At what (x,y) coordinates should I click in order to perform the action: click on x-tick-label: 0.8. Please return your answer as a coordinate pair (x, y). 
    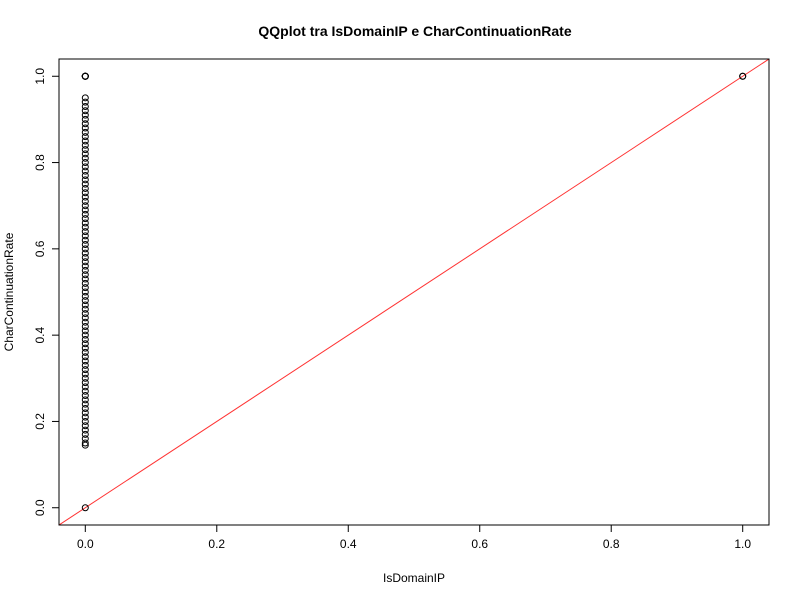
    Looking at the image, I should click on (611, 544).